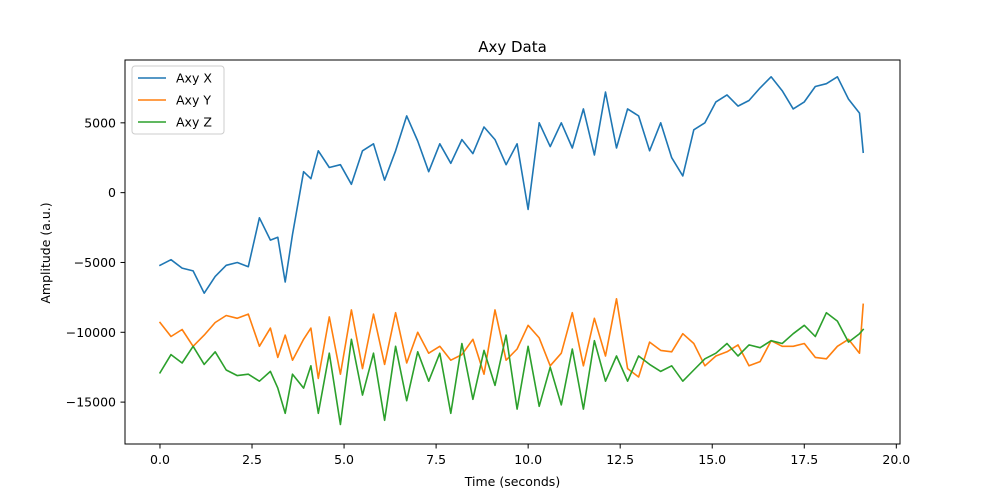  What do you see at coordinates (100, 122) in the screenshot?
I see `y-tick-label: 5000` at bounding box center [100, 122].